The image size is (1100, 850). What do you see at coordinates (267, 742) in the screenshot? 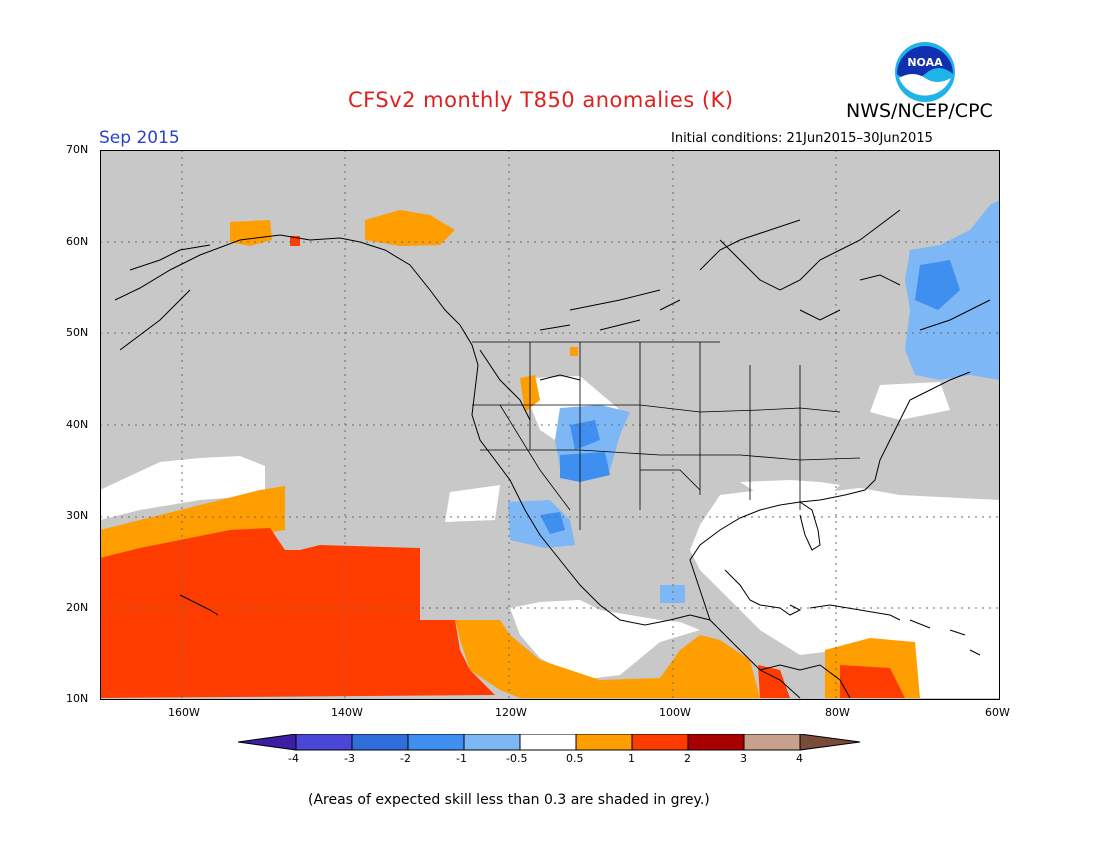
I see `colorbar-arrow-left` at bounding box center [267, 742].